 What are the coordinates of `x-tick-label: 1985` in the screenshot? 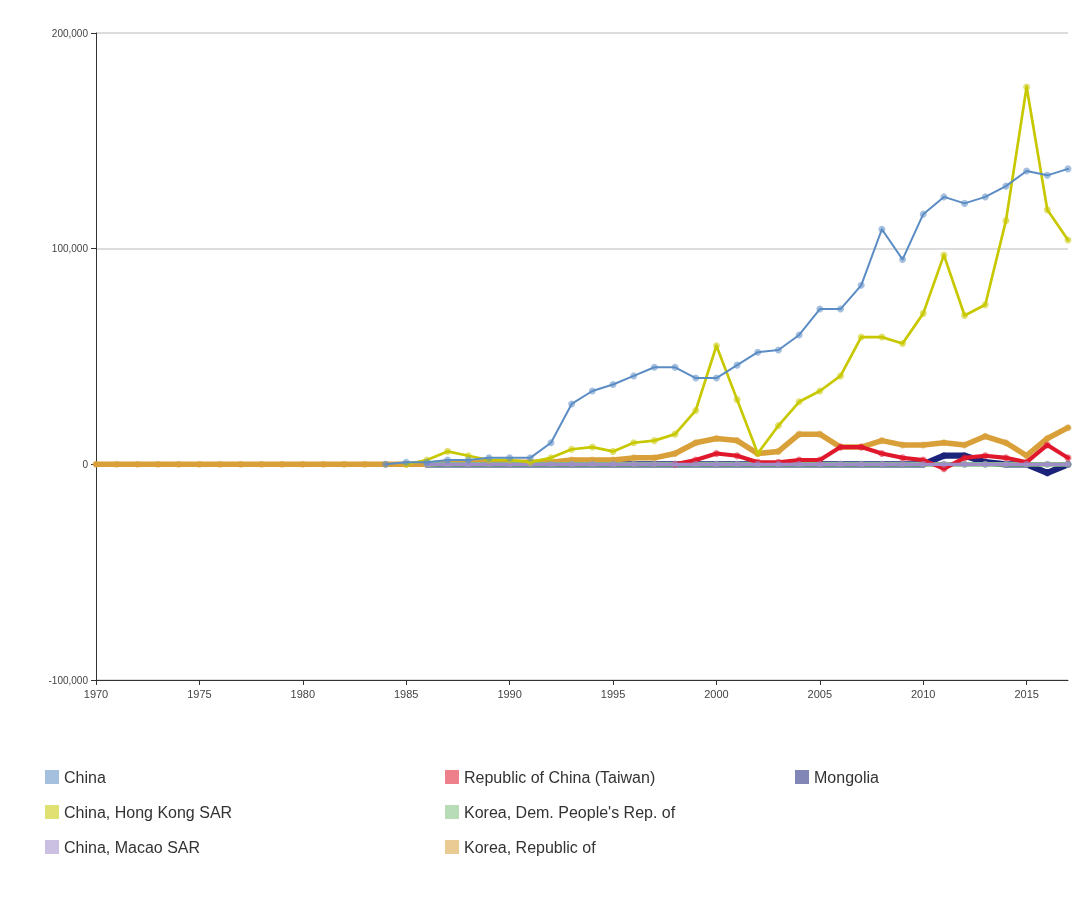 It's located at (406, 693).